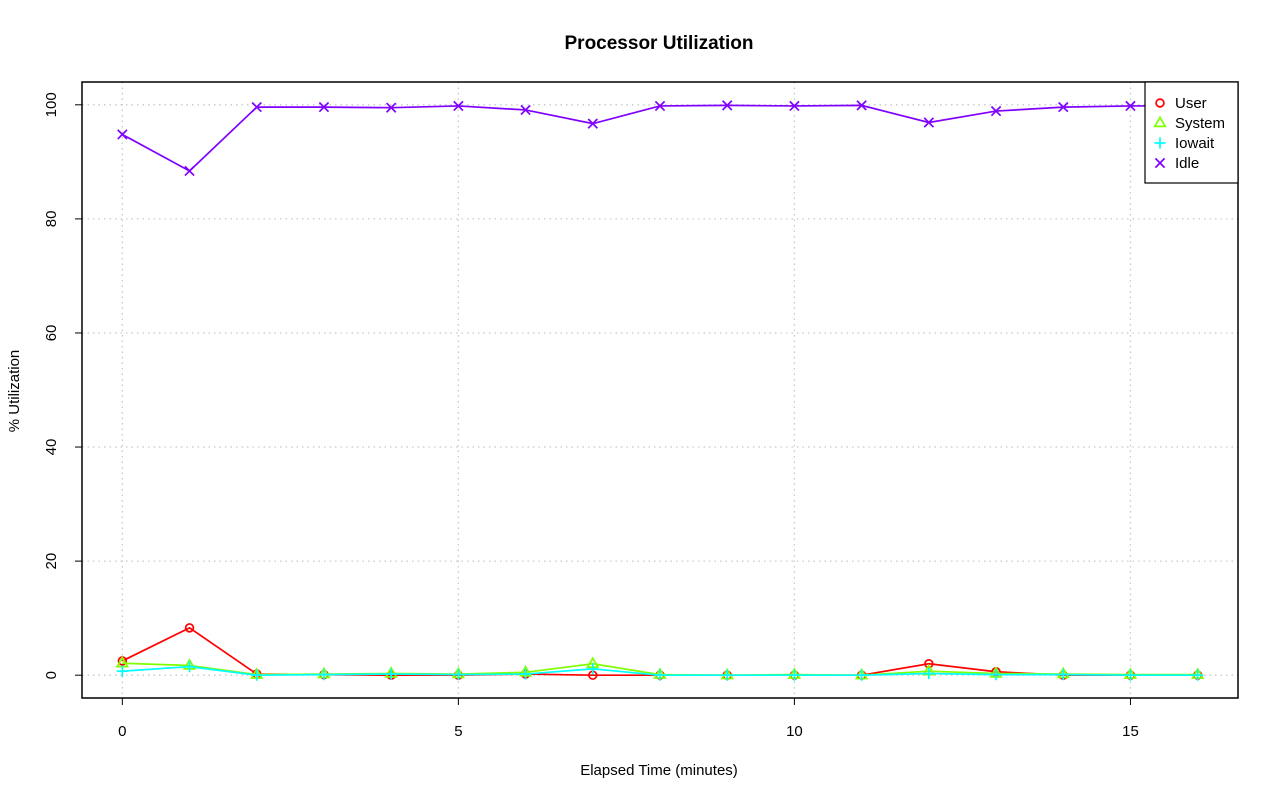 The height and width of the screenshot is (801, 1280). What do you see at coordinates (1187, 163) in the screenshot?
I see `legend-idle-label: Idle` at bounding box center [1187, 163].